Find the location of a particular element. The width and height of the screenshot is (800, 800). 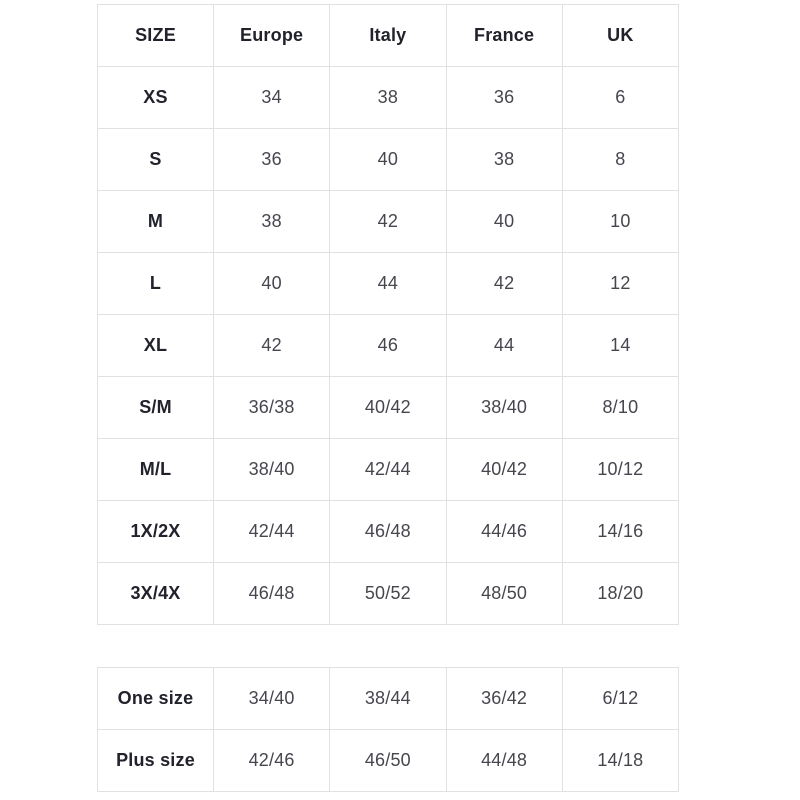

table-row: S/M 36/38 40/42 38/40 8/10 is located at coordinates (388, 407).